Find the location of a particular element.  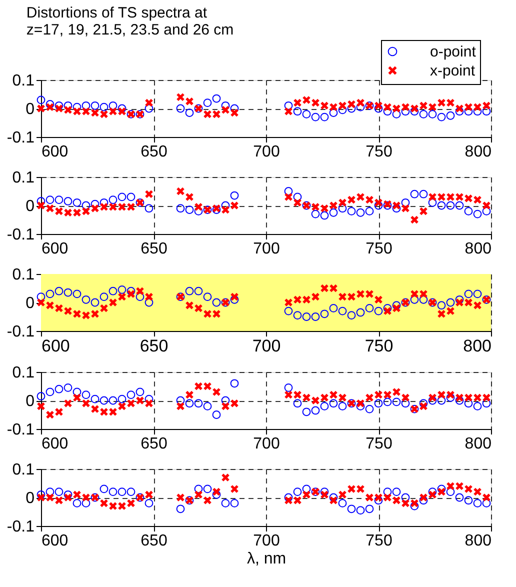

x-axis-title: λ, nm is located at coordinates (266, 559).